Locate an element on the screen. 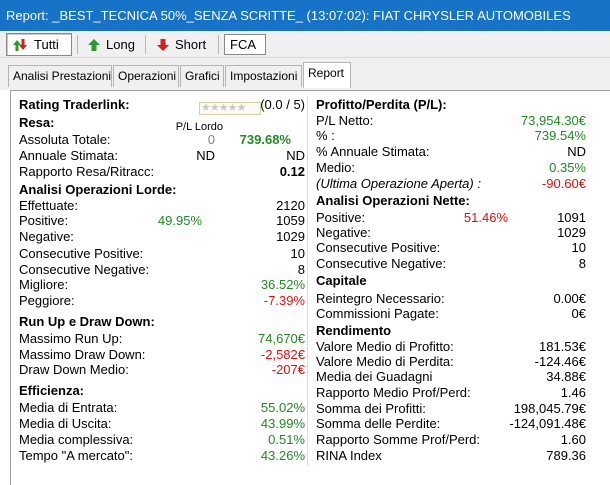 The width and height of the screenshot is (610, 485). vm-perdita-row: Valore Medio di Perdita: -124.46€ is located at coordinates (453, 362).